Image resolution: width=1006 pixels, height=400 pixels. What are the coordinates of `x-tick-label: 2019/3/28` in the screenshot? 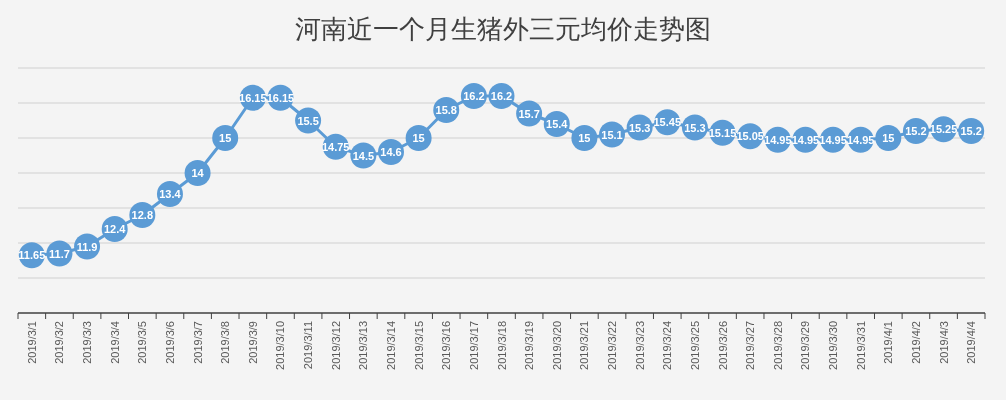 It's located at (777, 345).